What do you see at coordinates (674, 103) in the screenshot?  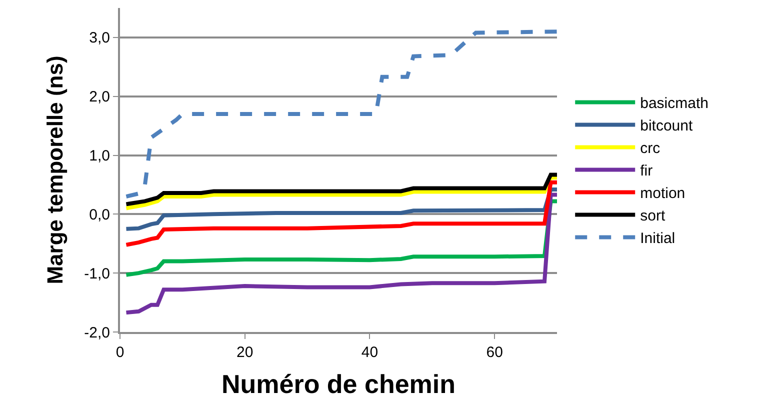 I see `legend-label: basicmath` at bounding box center [674, 103].